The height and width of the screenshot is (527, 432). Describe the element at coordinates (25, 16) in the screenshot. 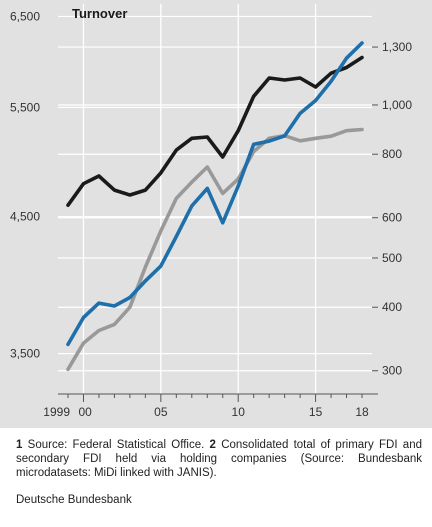

I see `left-axis-tick-label: 6,500` at that location.